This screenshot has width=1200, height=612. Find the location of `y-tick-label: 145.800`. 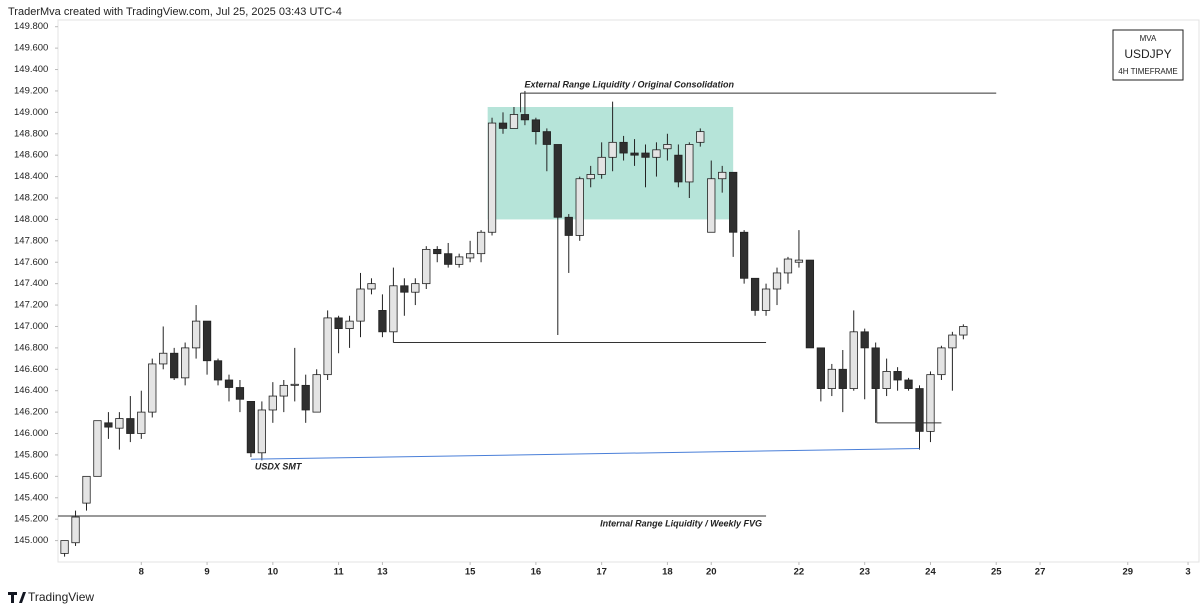

y-tick-label: 145.800 is located at coordinates (31, 454).